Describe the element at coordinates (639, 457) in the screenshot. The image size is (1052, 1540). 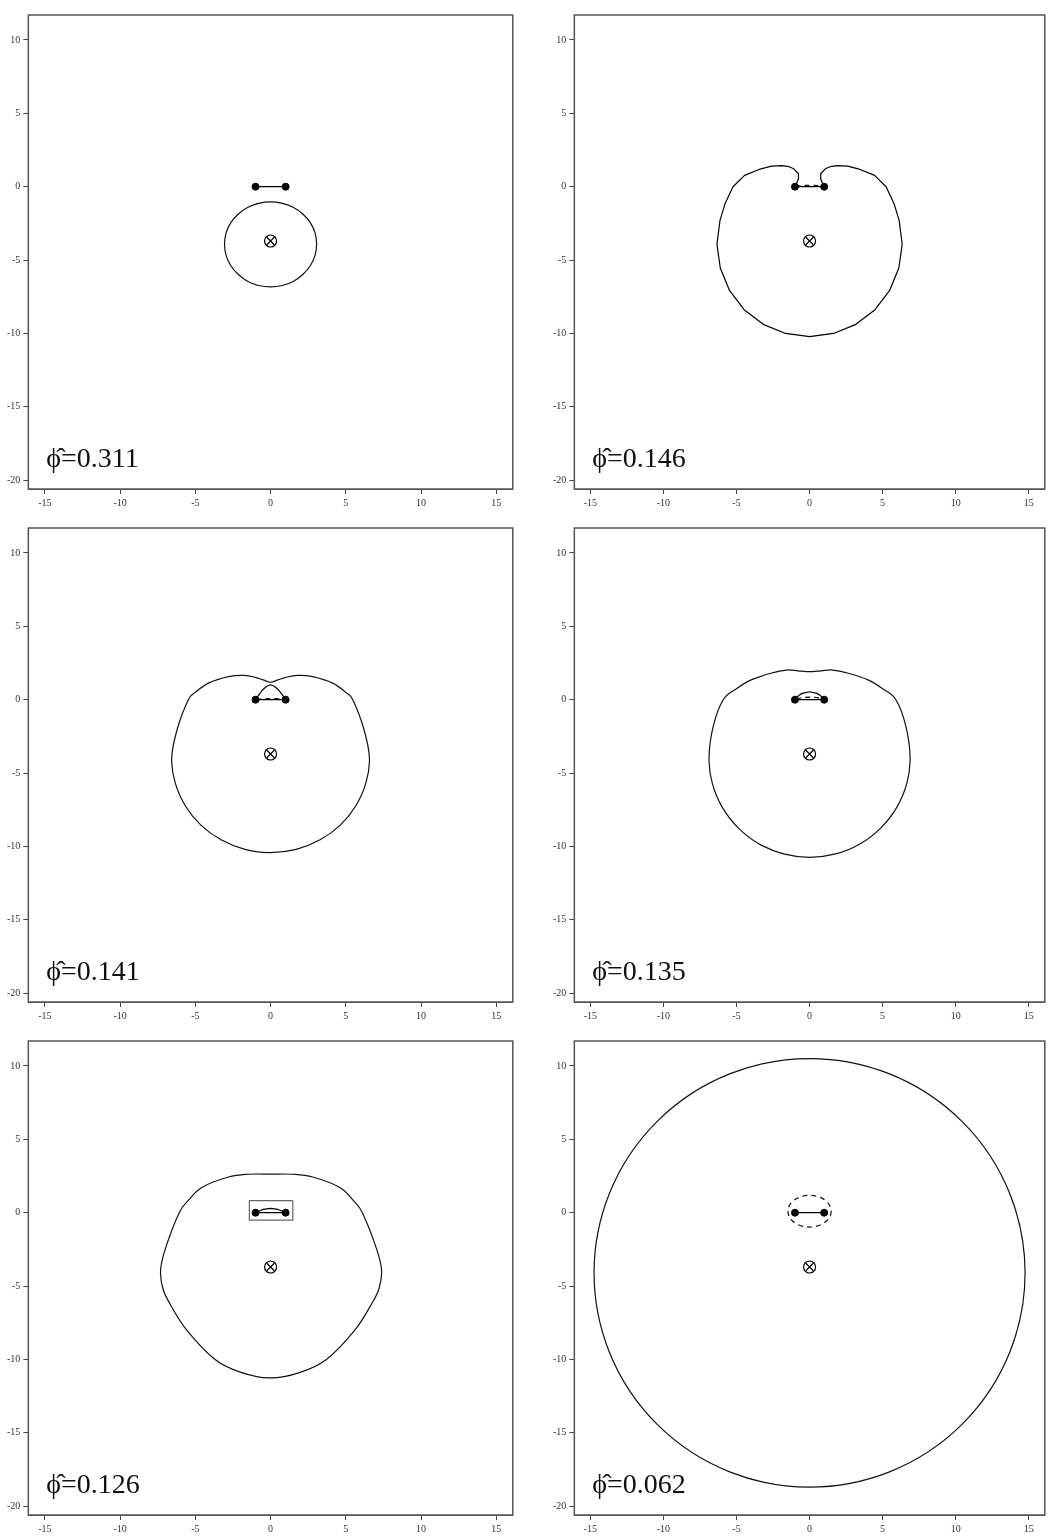
I see `annotation: ϕ̂=0.146` at that location.